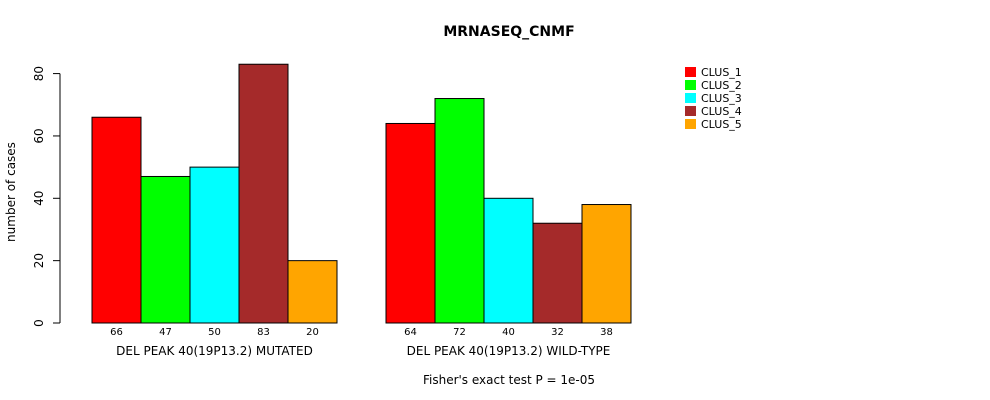 The image size is (990, 400). Describe the element at coordinates (721, 111) in the screenshot. I see `legend-label-clus-4: CLUS_4` at that location.